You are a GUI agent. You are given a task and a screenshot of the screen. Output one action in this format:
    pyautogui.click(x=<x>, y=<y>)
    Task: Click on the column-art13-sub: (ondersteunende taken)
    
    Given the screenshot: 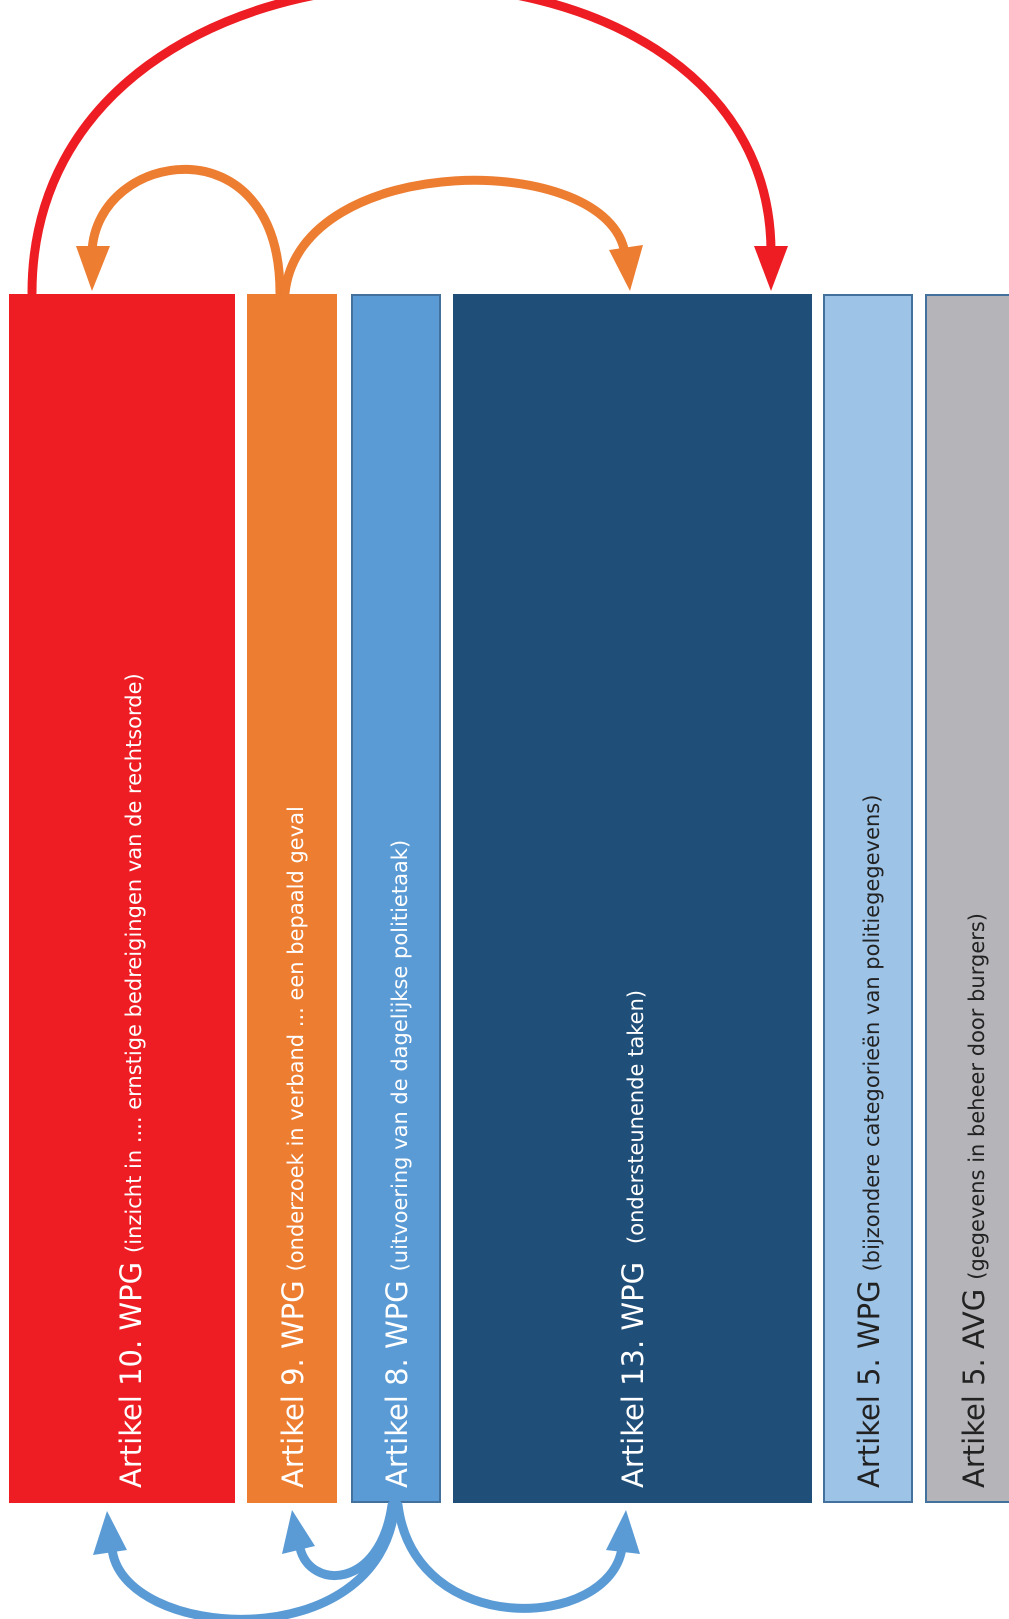 What is the action you would take?
    pyautogui.click(x=636, y=1117)
    